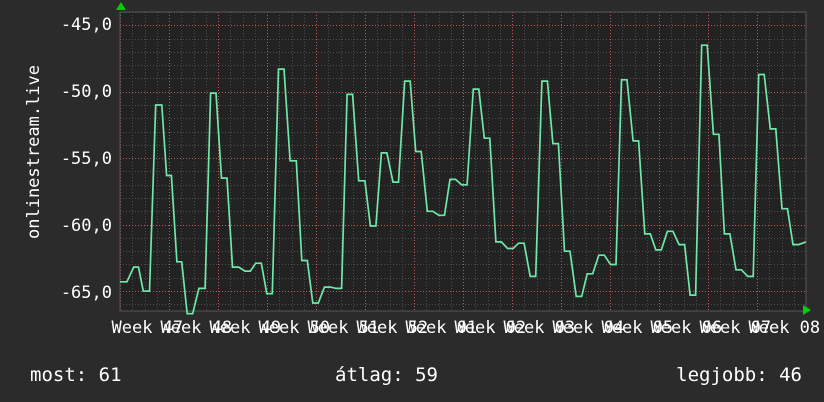  What do you see at coordinates (735, 328) in the screenshot?
I see `x-tick-label: Week 07` at bounding box center [735, 328].